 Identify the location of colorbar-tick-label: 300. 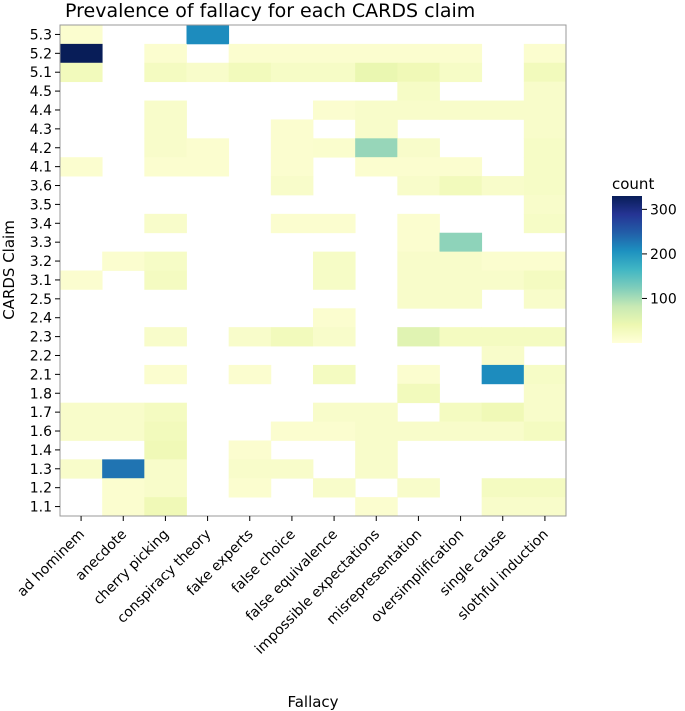
(663, 210).